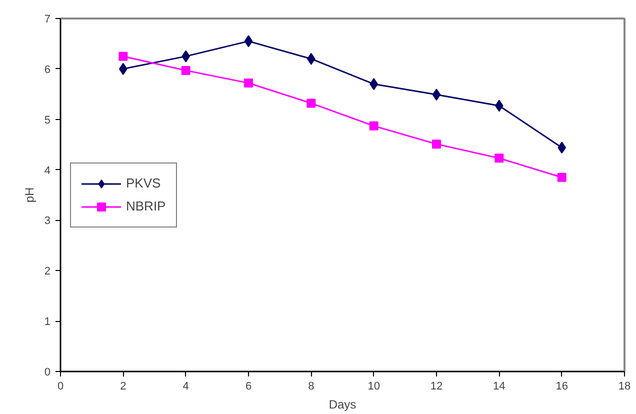  I want to click on x-tick-label: 2, so click(123, 386).